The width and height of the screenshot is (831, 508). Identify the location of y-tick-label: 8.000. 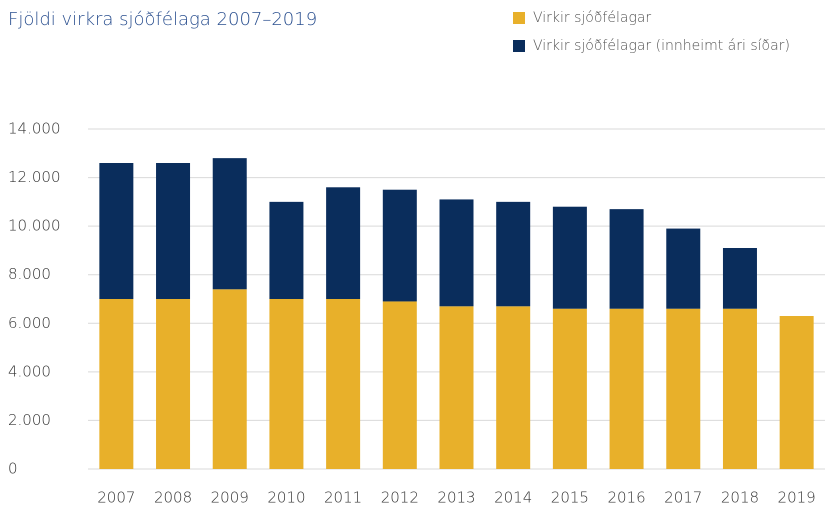
(29, 274).